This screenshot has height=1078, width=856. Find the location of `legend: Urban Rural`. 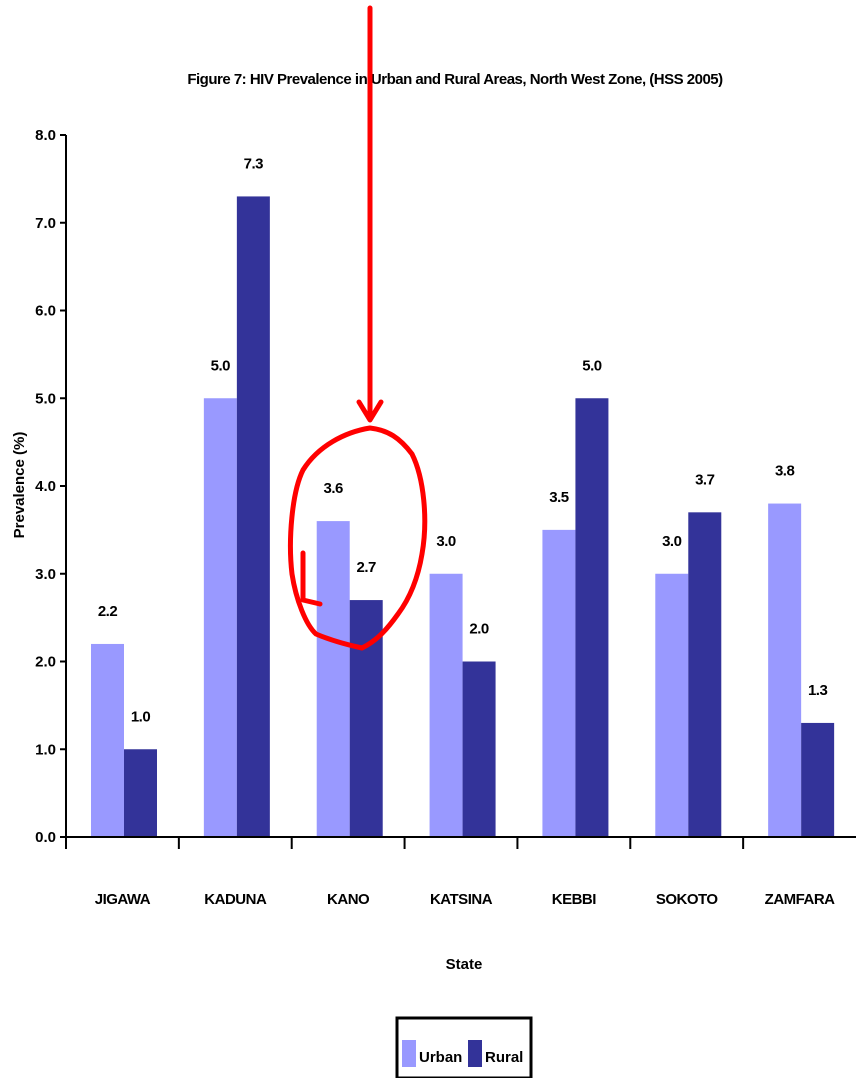

legend: Urban Rural is located at coordinates (464, 1047).